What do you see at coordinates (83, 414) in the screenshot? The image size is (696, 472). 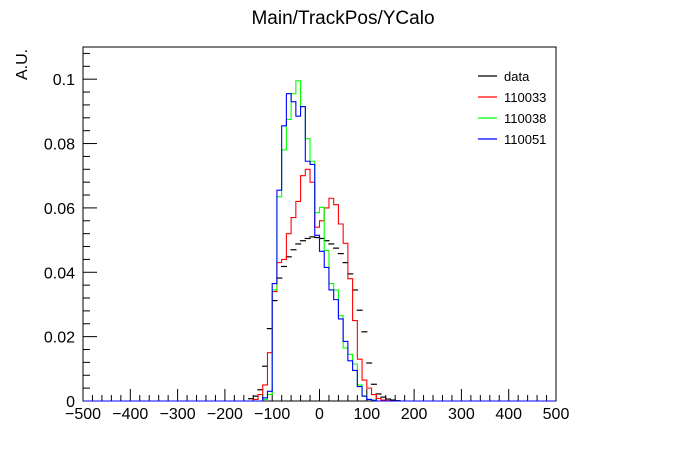 I see `x-tick-label: −500` at bounding box center [83, 414].